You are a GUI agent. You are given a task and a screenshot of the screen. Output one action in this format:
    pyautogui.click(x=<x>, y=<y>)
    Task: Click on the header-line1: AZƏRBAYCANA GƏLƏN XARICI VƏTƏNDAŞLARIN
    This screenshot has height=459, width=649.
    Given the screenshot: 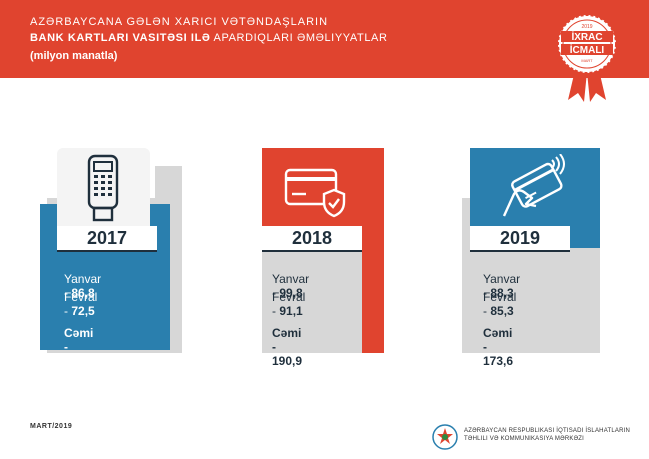 What is the action you would take?
    pyautogui.click(x=179, y=22)
    